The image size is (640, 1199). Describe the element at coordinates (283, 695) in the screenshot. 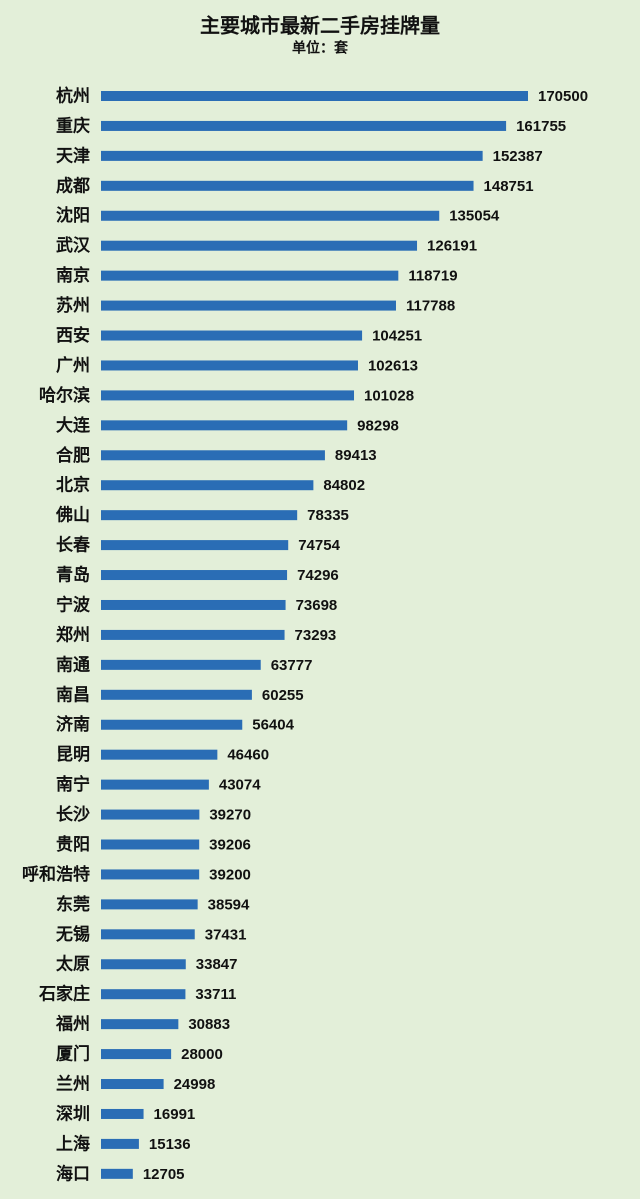

I see `value-label: 60255` at that location.